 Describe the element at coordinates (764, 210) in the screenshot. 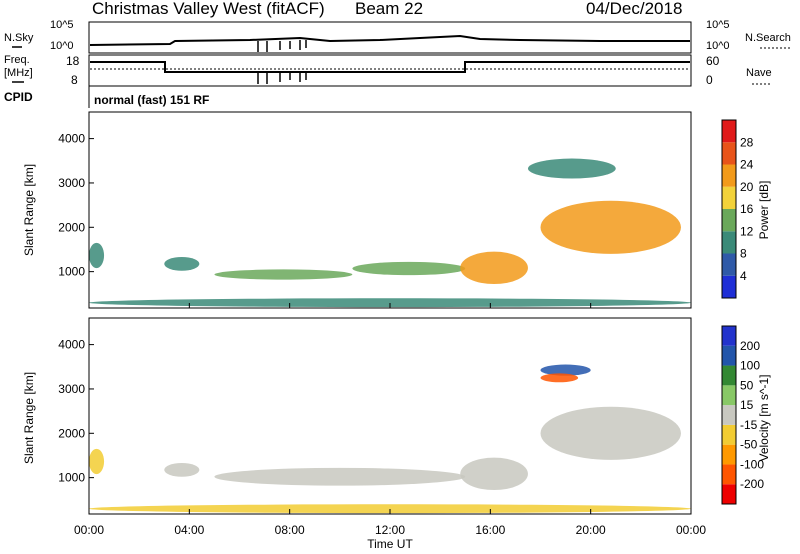

I see `power-colorbar-label: Power [dB]` at that location.